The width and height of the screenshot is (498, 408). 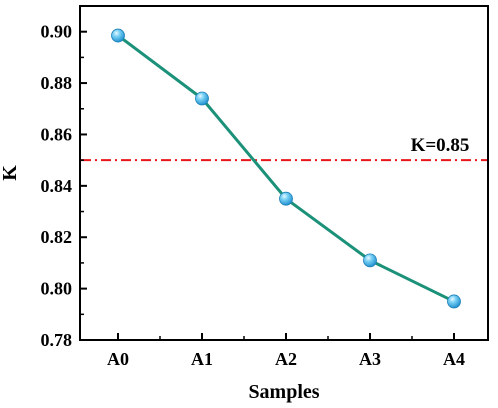 What do you see at coordinates (370, 359) in the screenshot?
I see `x-tick-label: A3` at bounding box center [370, 359].